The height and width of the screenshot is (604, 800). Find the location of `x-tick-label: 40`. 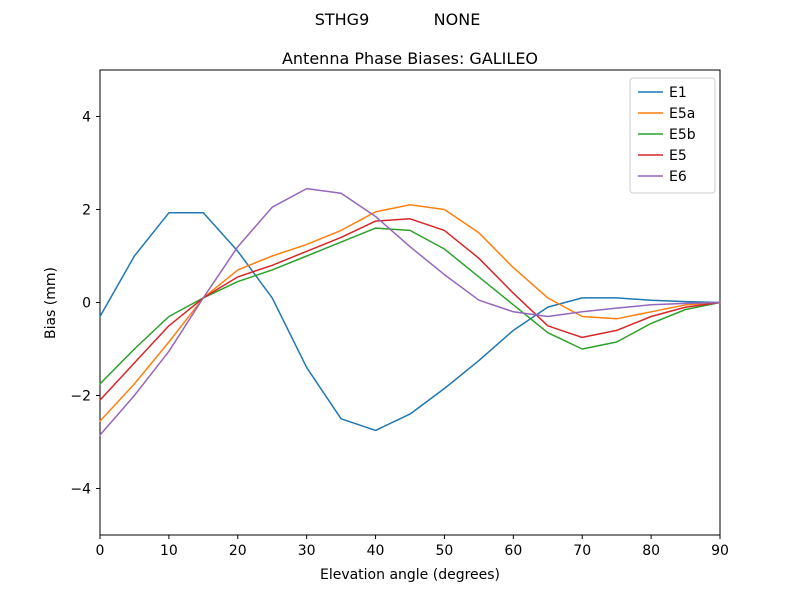

x-tick-label: 40 is located at coordinates (376, 551).